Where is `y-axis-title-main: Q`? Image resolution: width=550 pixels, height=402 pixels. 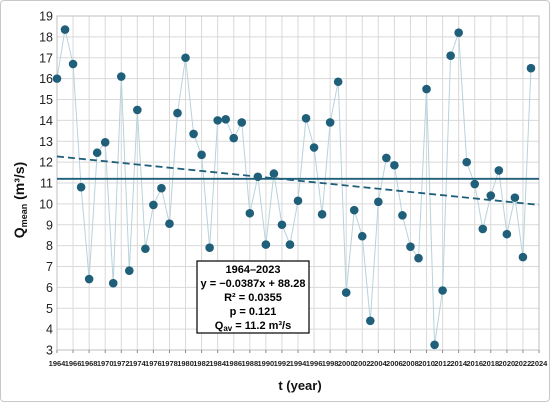
y-axis-title-main: Q is located at coordinates (19, 232).